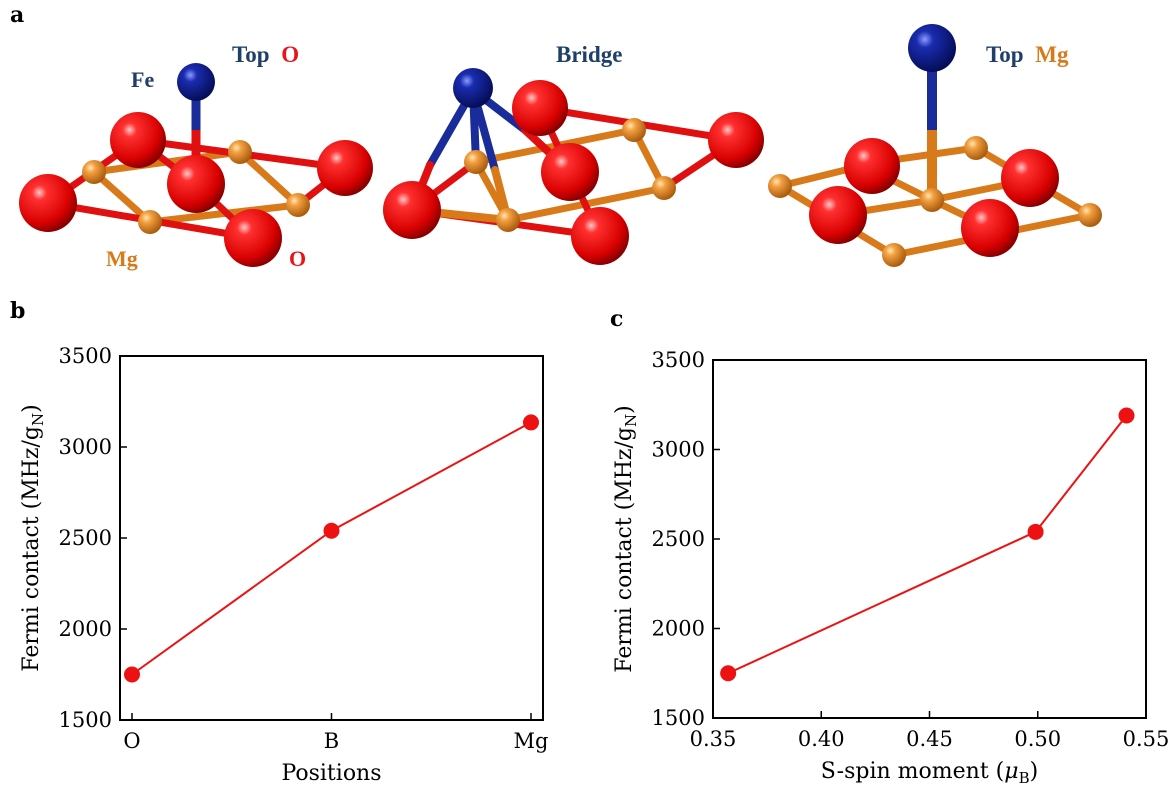  What do you see at coordinates (1005, 54) in the screenshot?
I see `top-mg-title-prefix: Top` at bounding box center [1005, 54].